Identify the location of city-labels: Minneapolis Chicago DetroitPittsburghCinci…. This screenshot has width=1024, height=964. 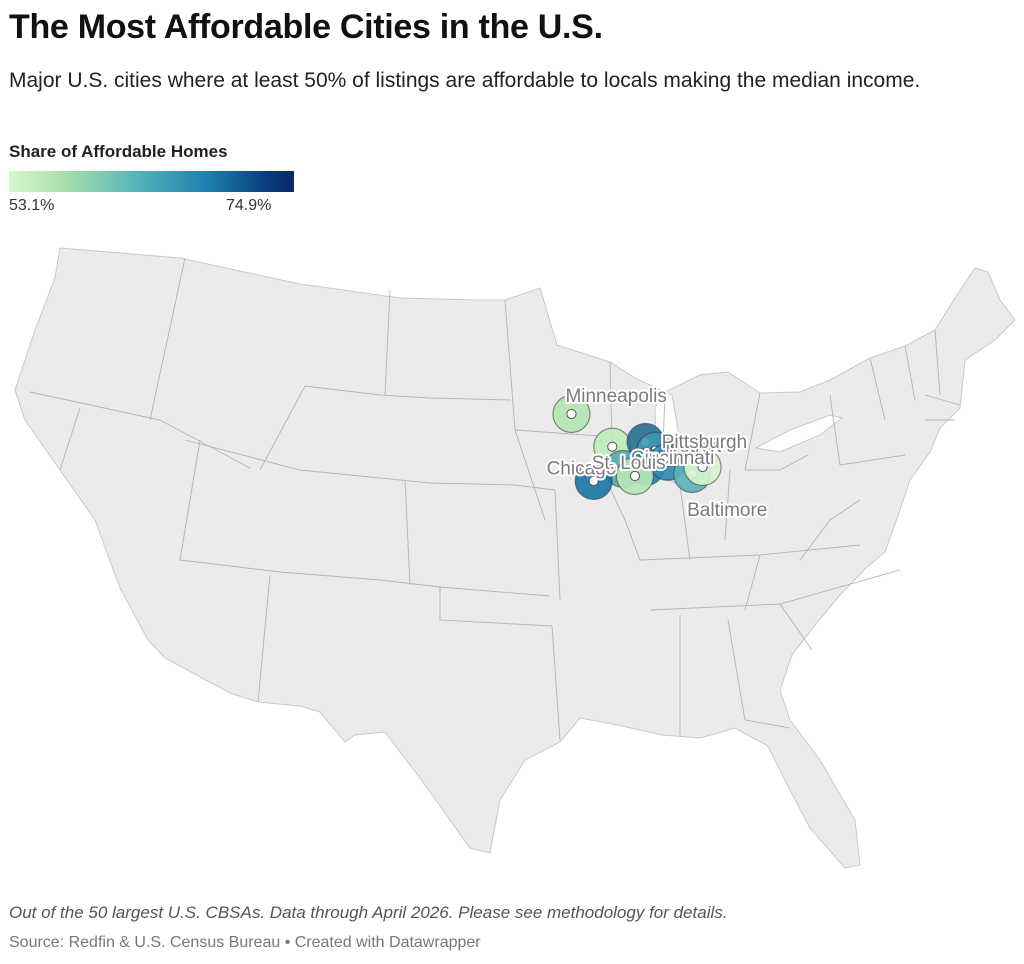
(657, 453).